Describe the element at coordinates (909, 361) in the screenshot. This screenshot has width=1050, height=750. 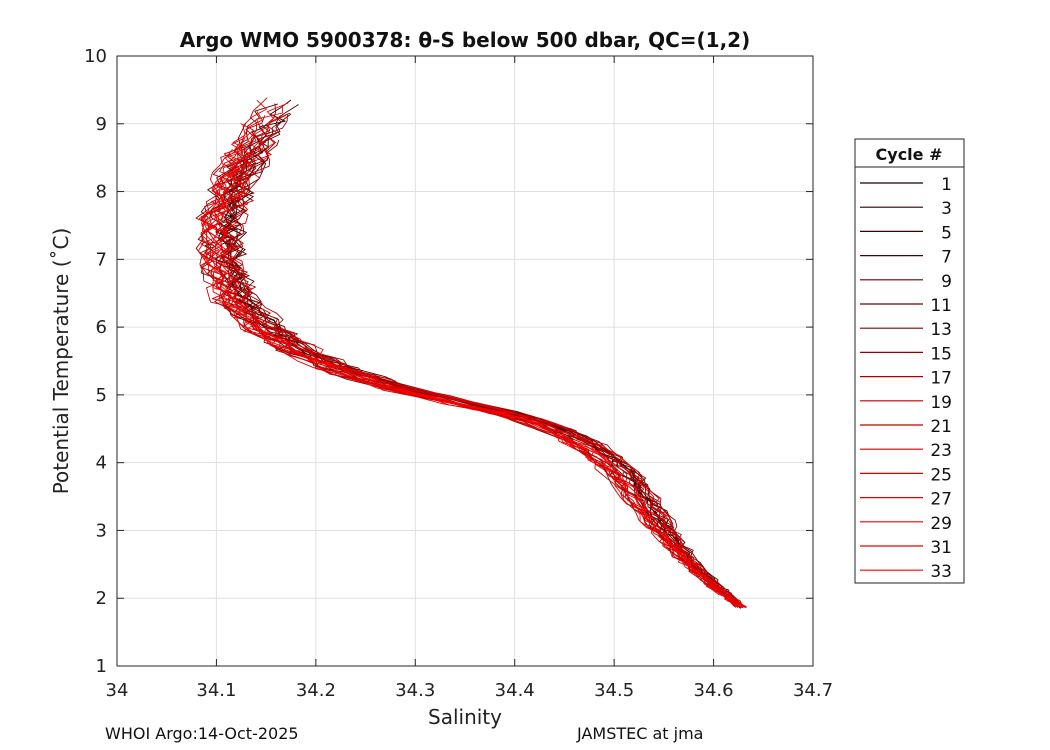
I see `legend-box` at that location.